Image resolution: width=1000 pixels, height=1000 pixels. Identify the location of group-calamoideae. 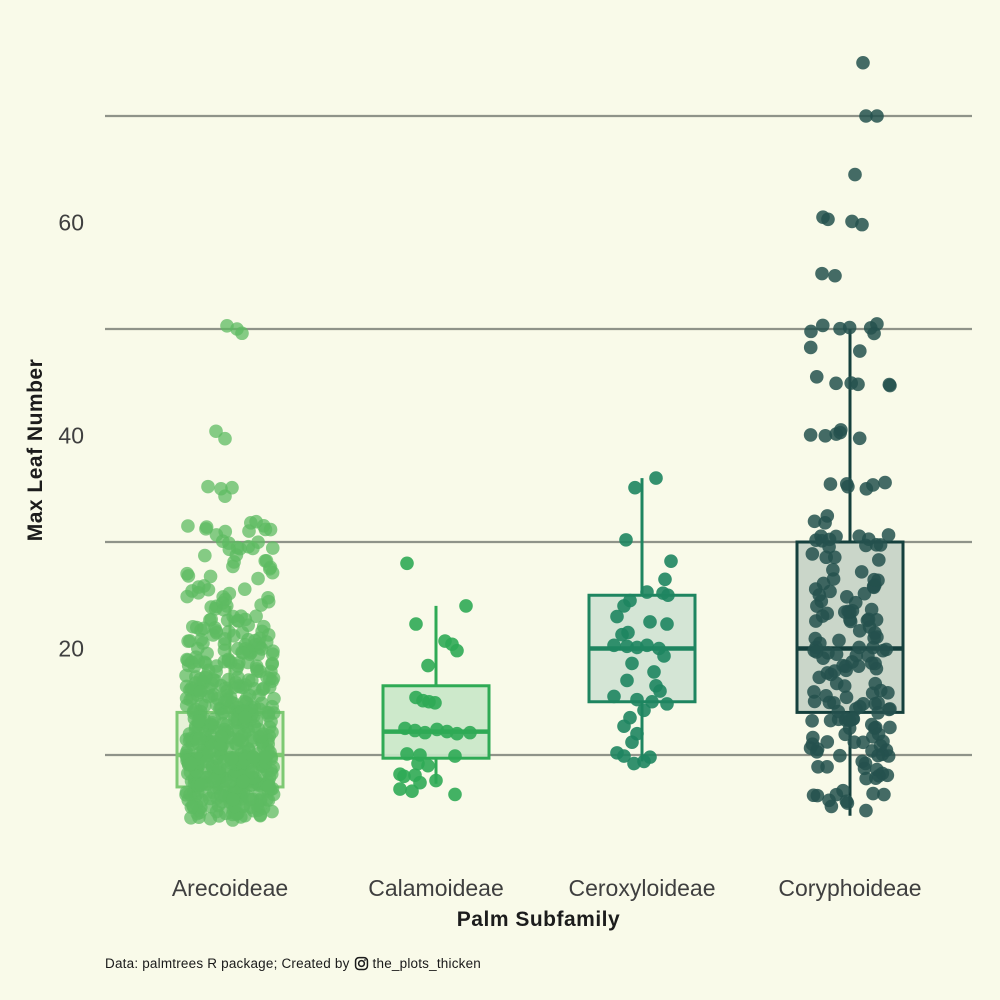
(436, 679).